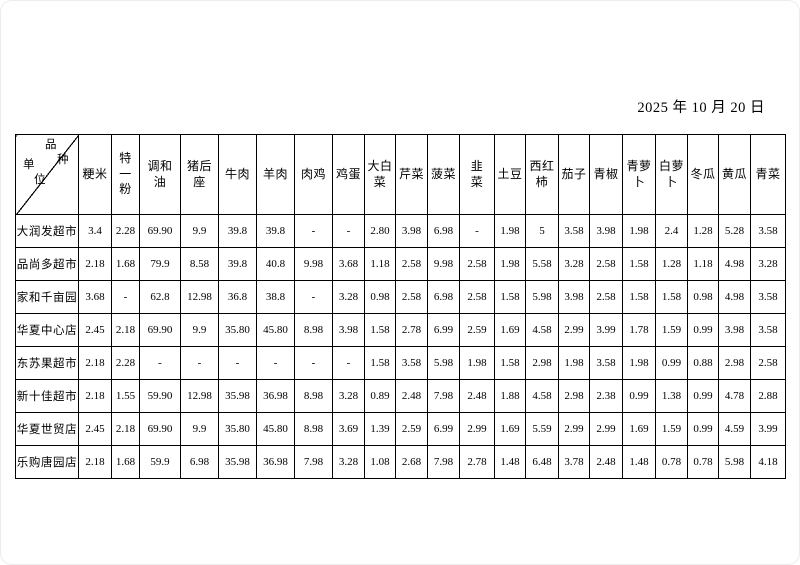 This screenshot has width=800, height=565. Describe the element at coordinates (47, 174) in the screenshot. I see `corner-cell: 品 种 单 位` at that location.